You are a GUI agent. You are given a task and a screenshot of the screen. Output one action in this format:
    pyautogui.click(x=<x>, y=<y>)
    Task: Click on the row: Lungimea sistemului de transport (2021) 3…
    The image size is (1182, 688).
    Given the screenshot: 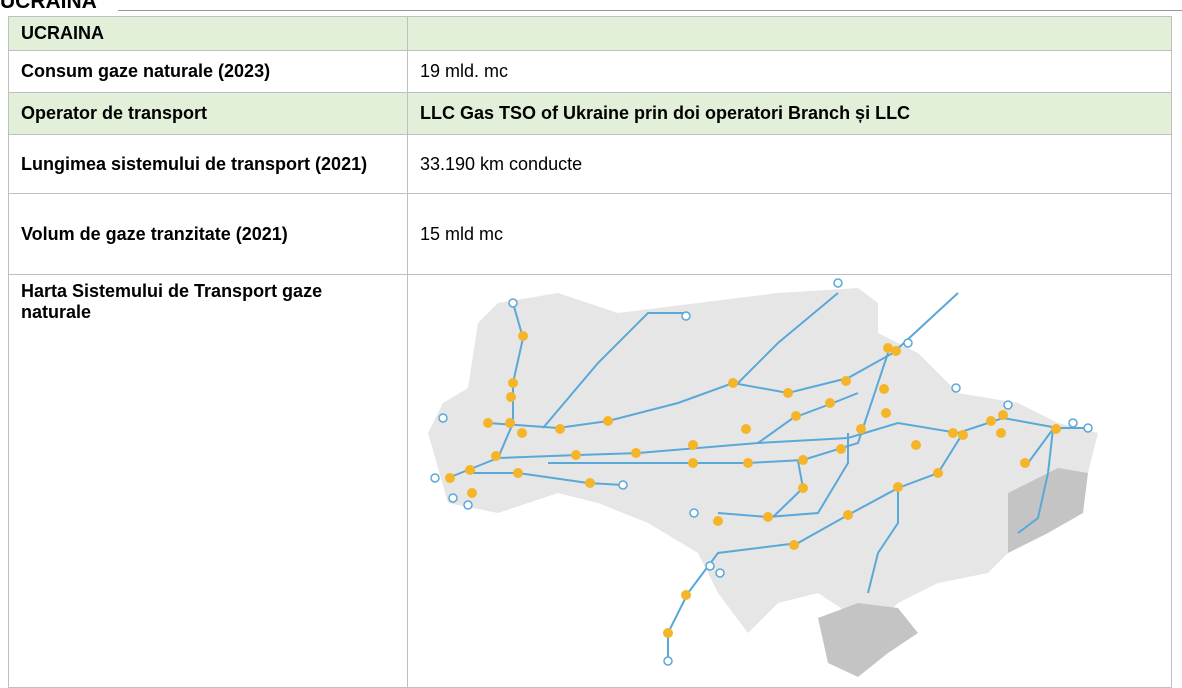 What is the action you would take?
    pyautogui.click(x=590, y=164)
    